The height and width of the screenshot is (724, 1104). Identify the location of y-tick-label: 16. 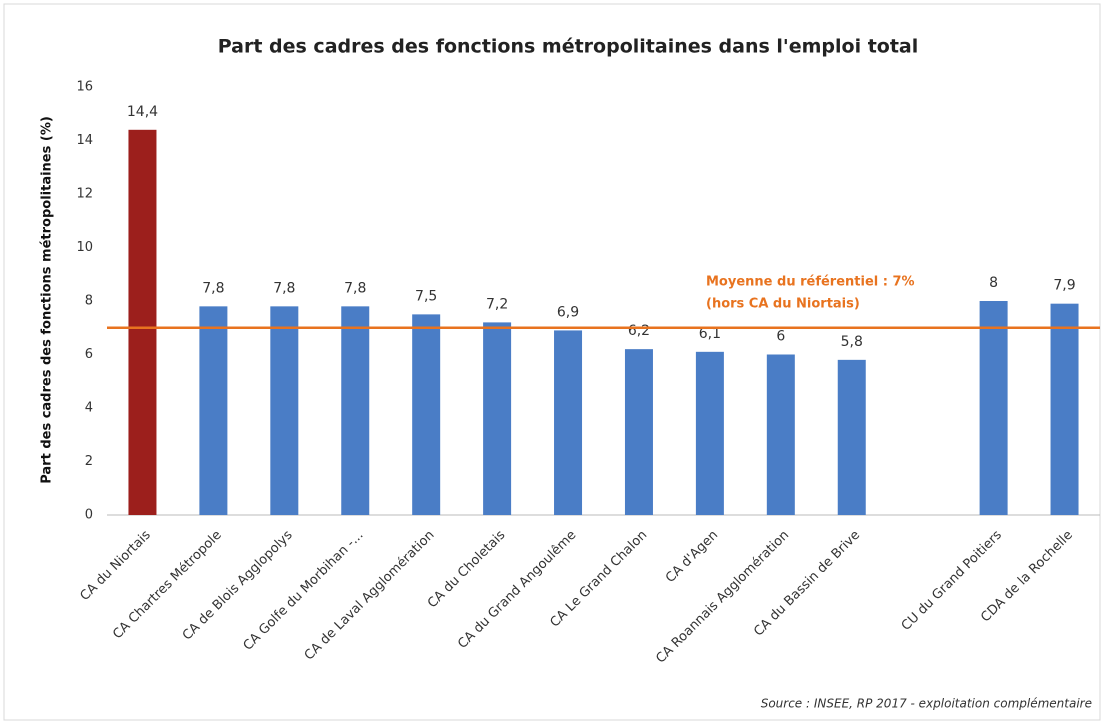
(84, 87).